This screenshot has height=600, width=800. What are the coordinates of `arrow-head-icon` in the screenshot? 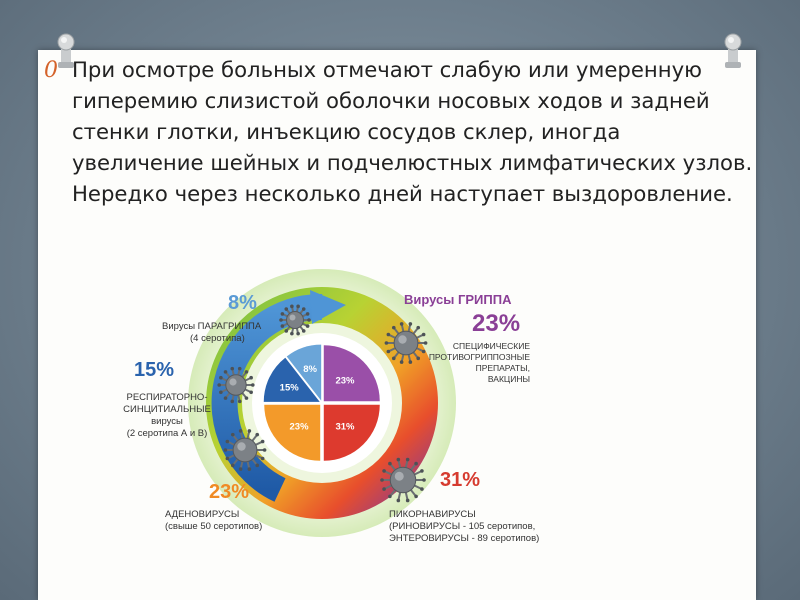 It's located at (328, 307).